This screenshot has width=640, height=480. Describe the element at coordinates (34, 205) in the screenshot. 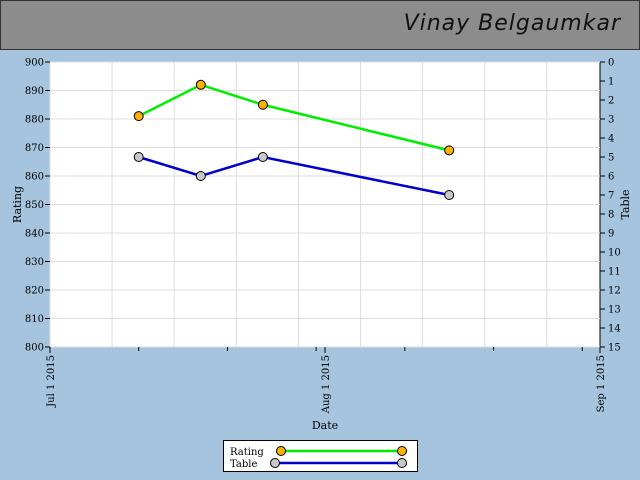

I see `y-tick-label: 850` at that location.